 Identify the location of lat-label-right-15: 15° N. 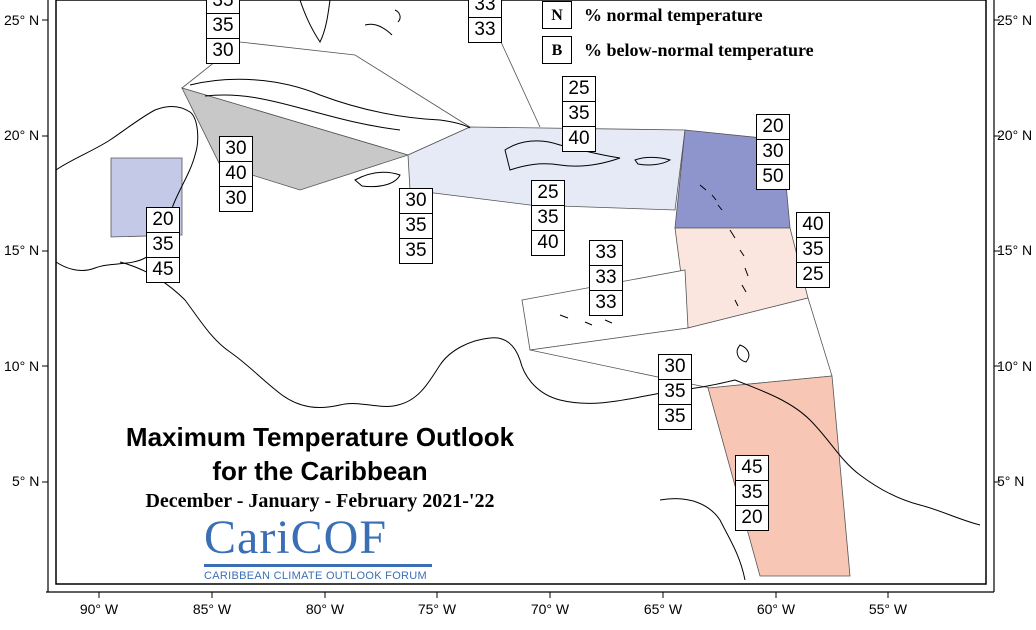
(1015, 250).